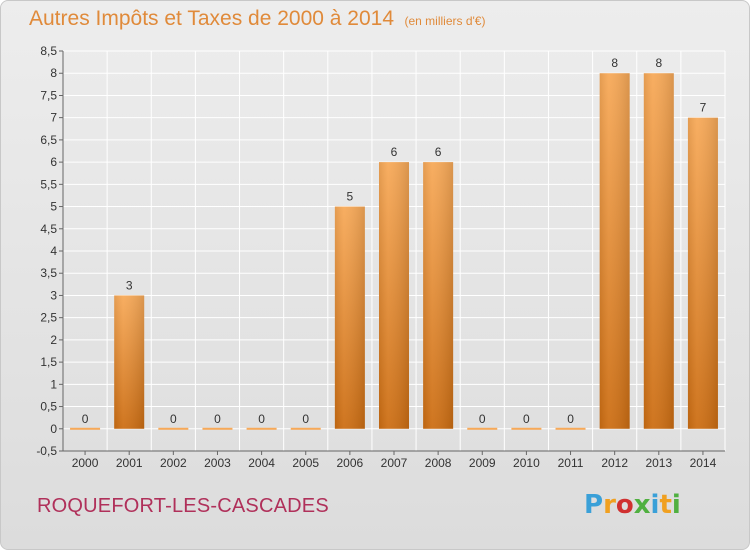  What do you see at coordinates (350, 463) in the screenshot?
I see `x-tick-label: 2006` at bounding box center [350, 463].